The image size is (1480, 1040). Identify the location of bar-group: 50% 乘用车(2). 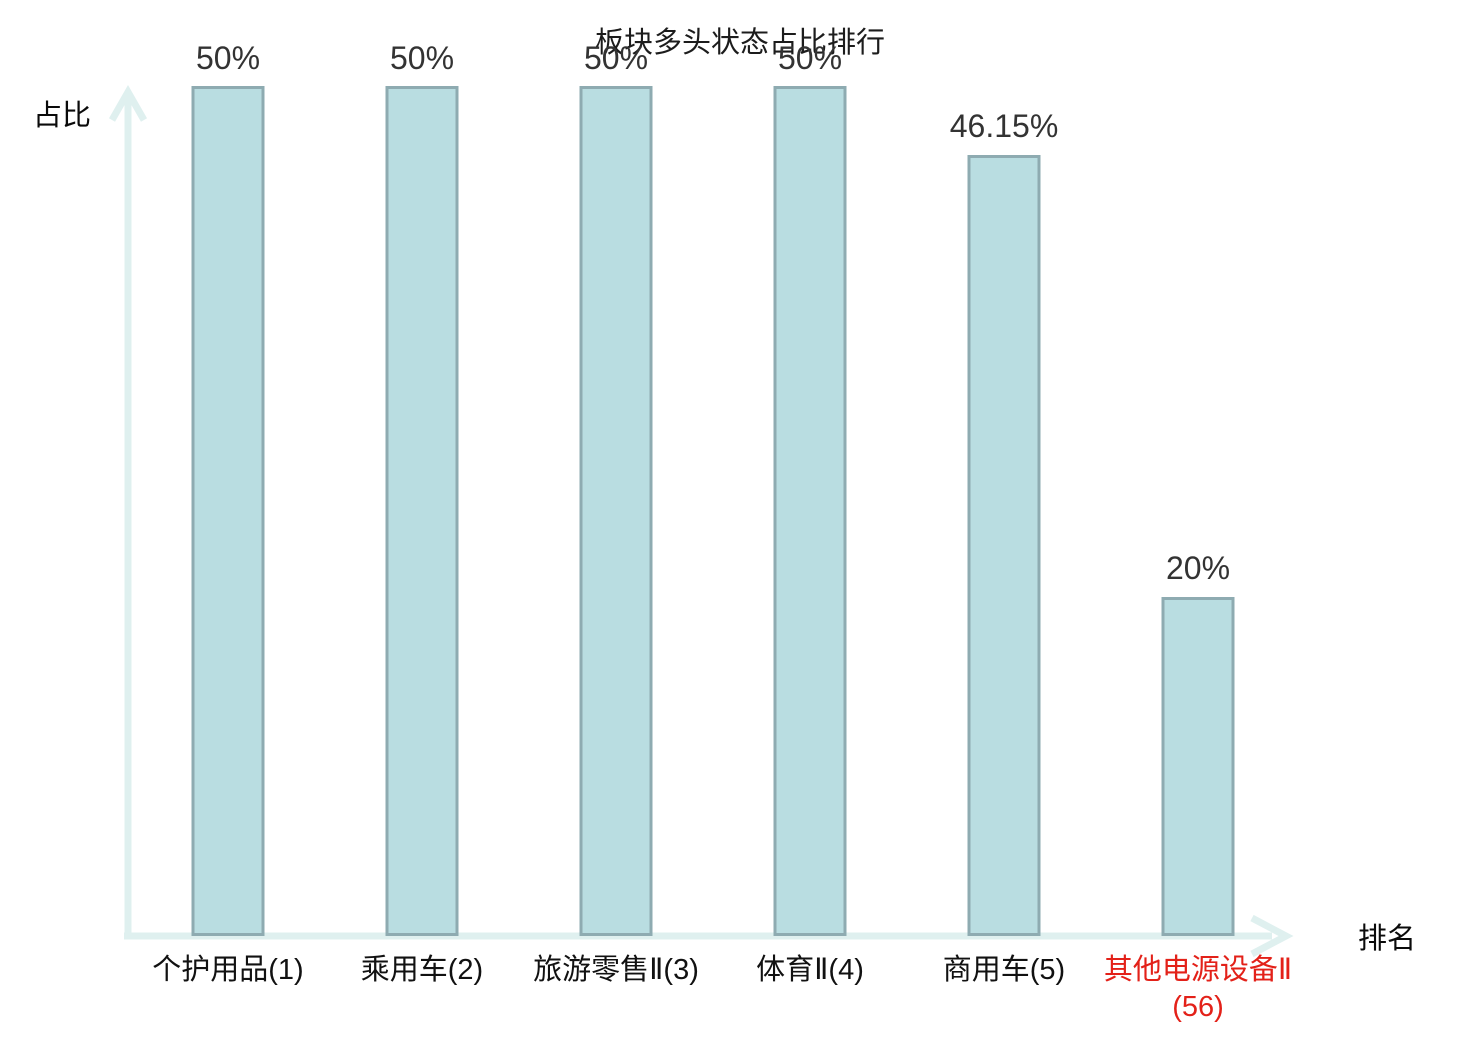
(422, 520).